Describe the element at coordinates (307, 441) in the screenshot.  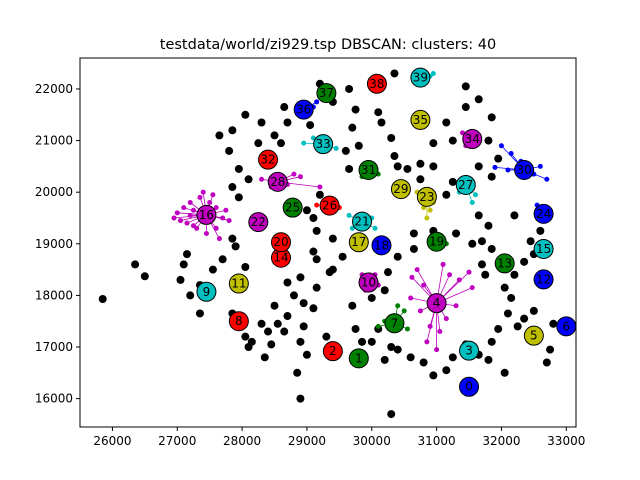
I see `x-tick-label: 29000` at that location.